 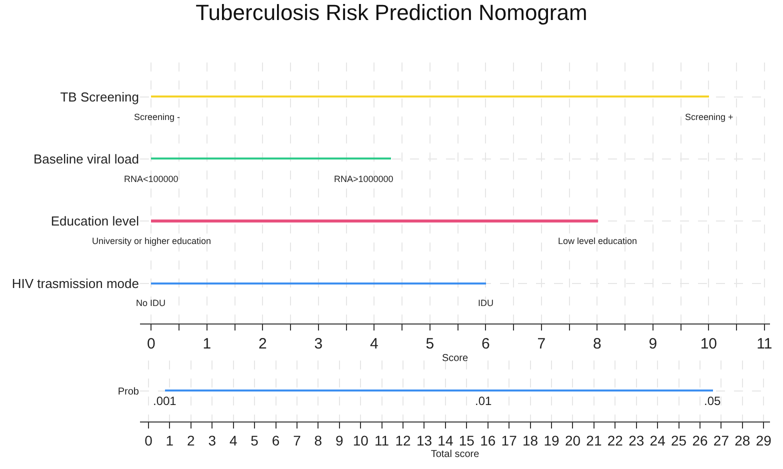 I want to click on y-tick-label: Baseline viral load, so click(x=86, y=158).